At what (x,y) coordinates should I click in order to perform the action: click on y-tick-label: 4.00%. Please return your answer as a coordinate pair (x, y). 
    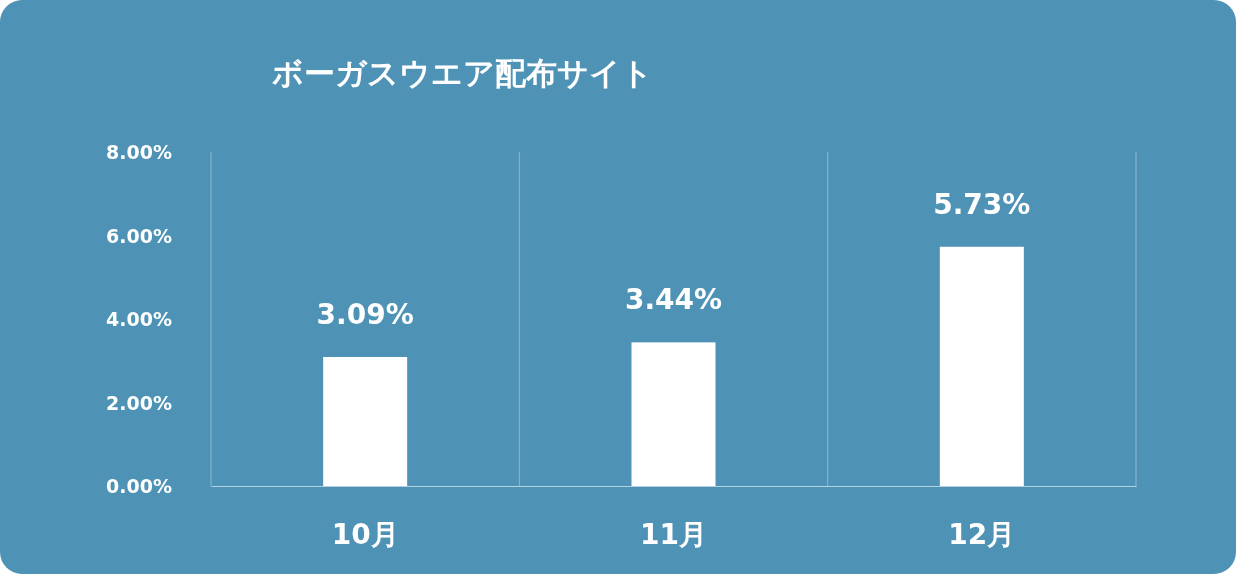
    Looking at the image, I should click on (139, 319).